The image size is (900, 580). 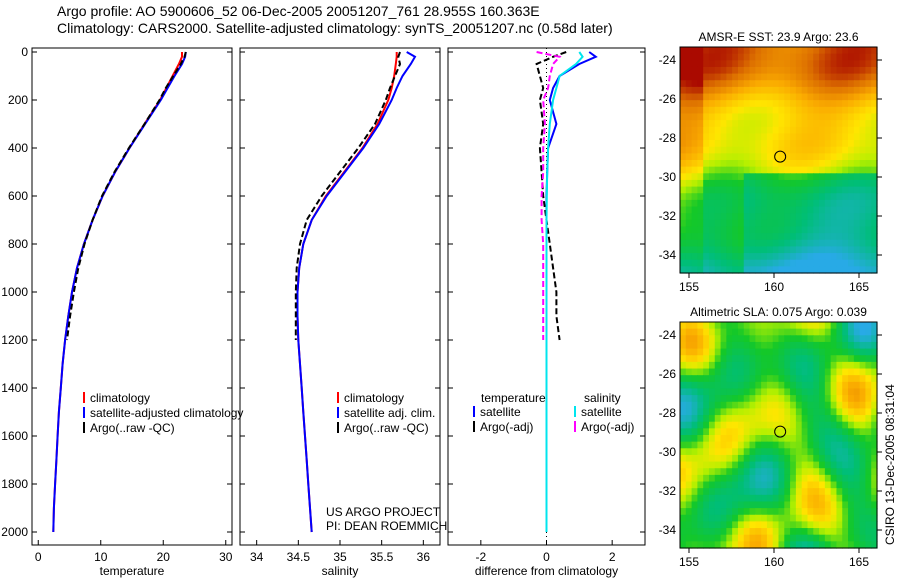 I want to click on timestamp-stamp: CSIRO 13-Dec-2005 08:31:04, so click(x=890, y=464).